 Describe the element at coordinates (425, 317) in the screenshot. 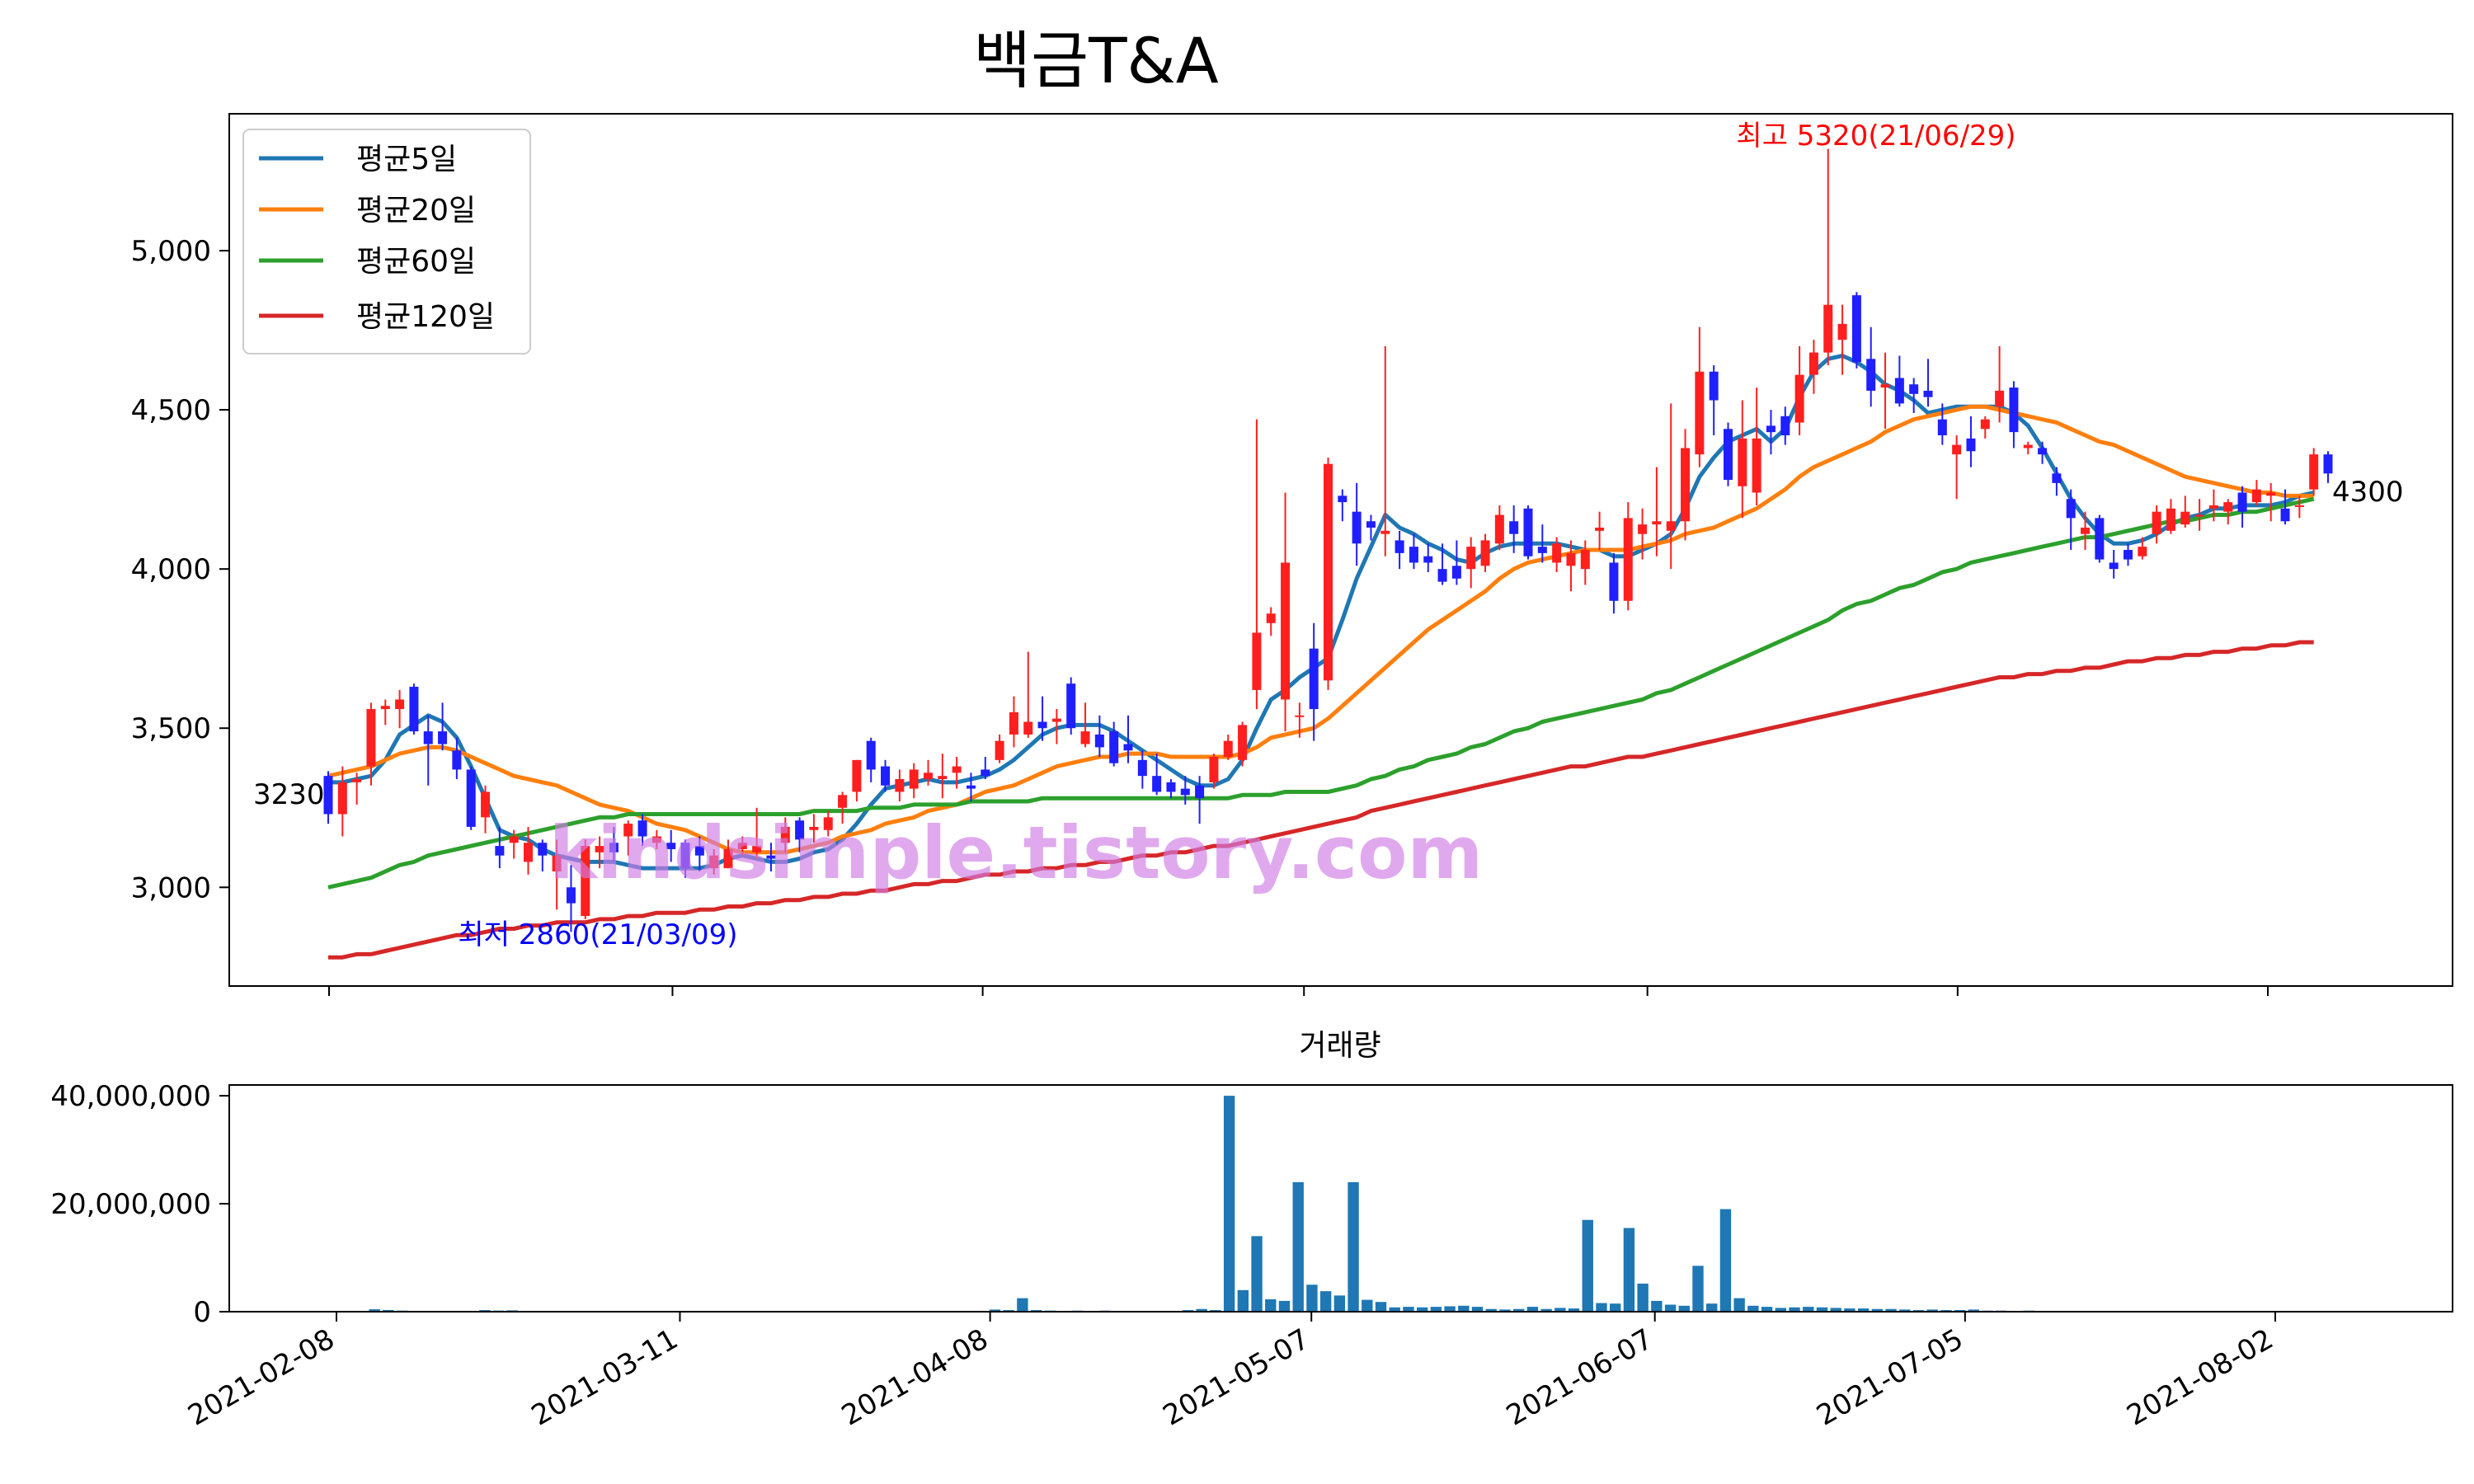

I see `legend-label-ma120: 평균120일` at that location.